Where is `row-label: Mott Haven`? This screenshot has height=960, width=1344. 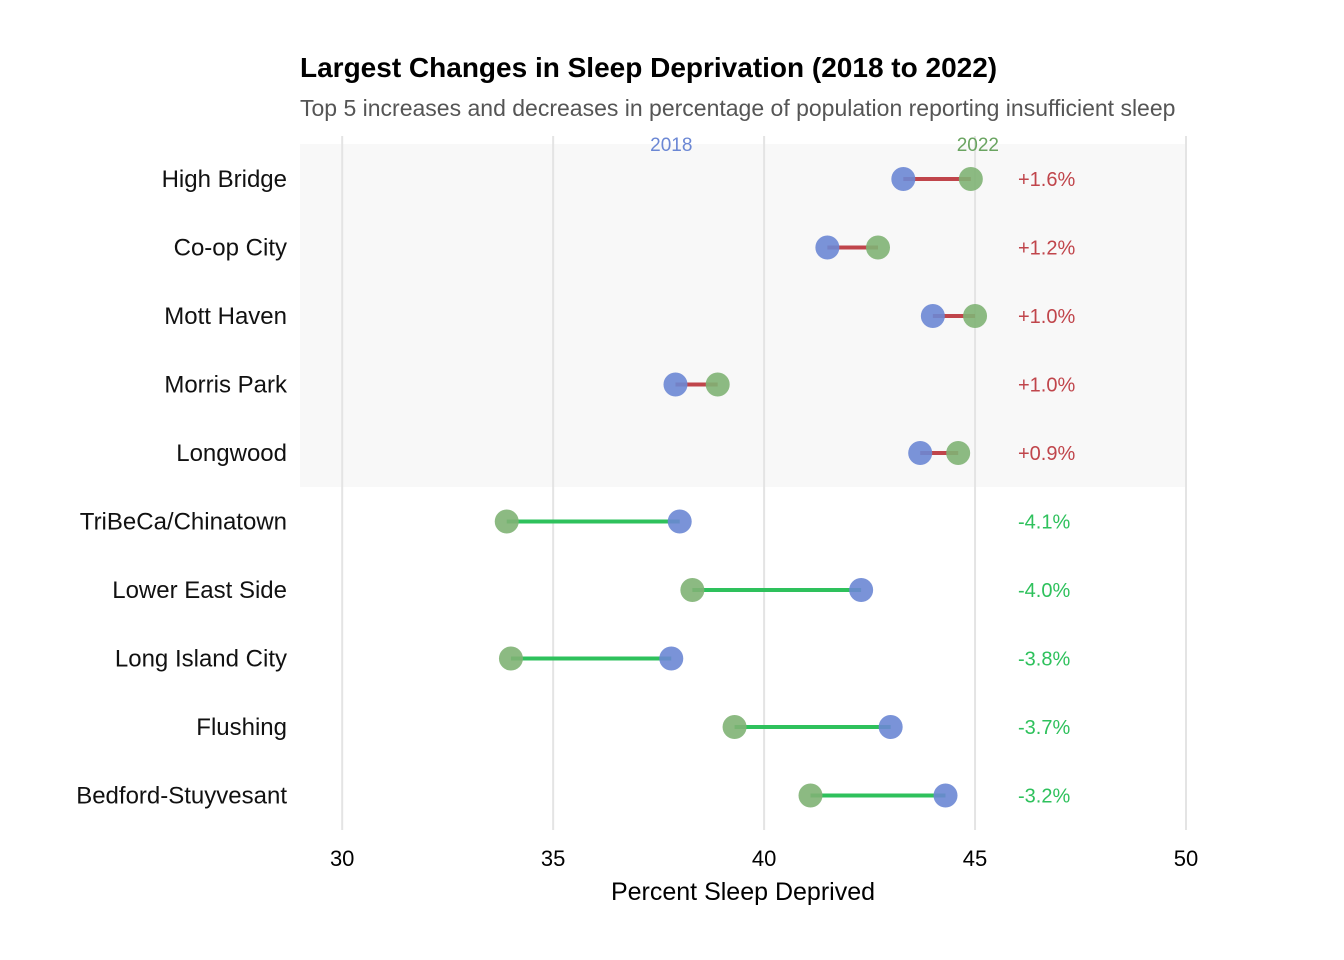
row-label: Mott Haven is located at coordinates (225, 316).